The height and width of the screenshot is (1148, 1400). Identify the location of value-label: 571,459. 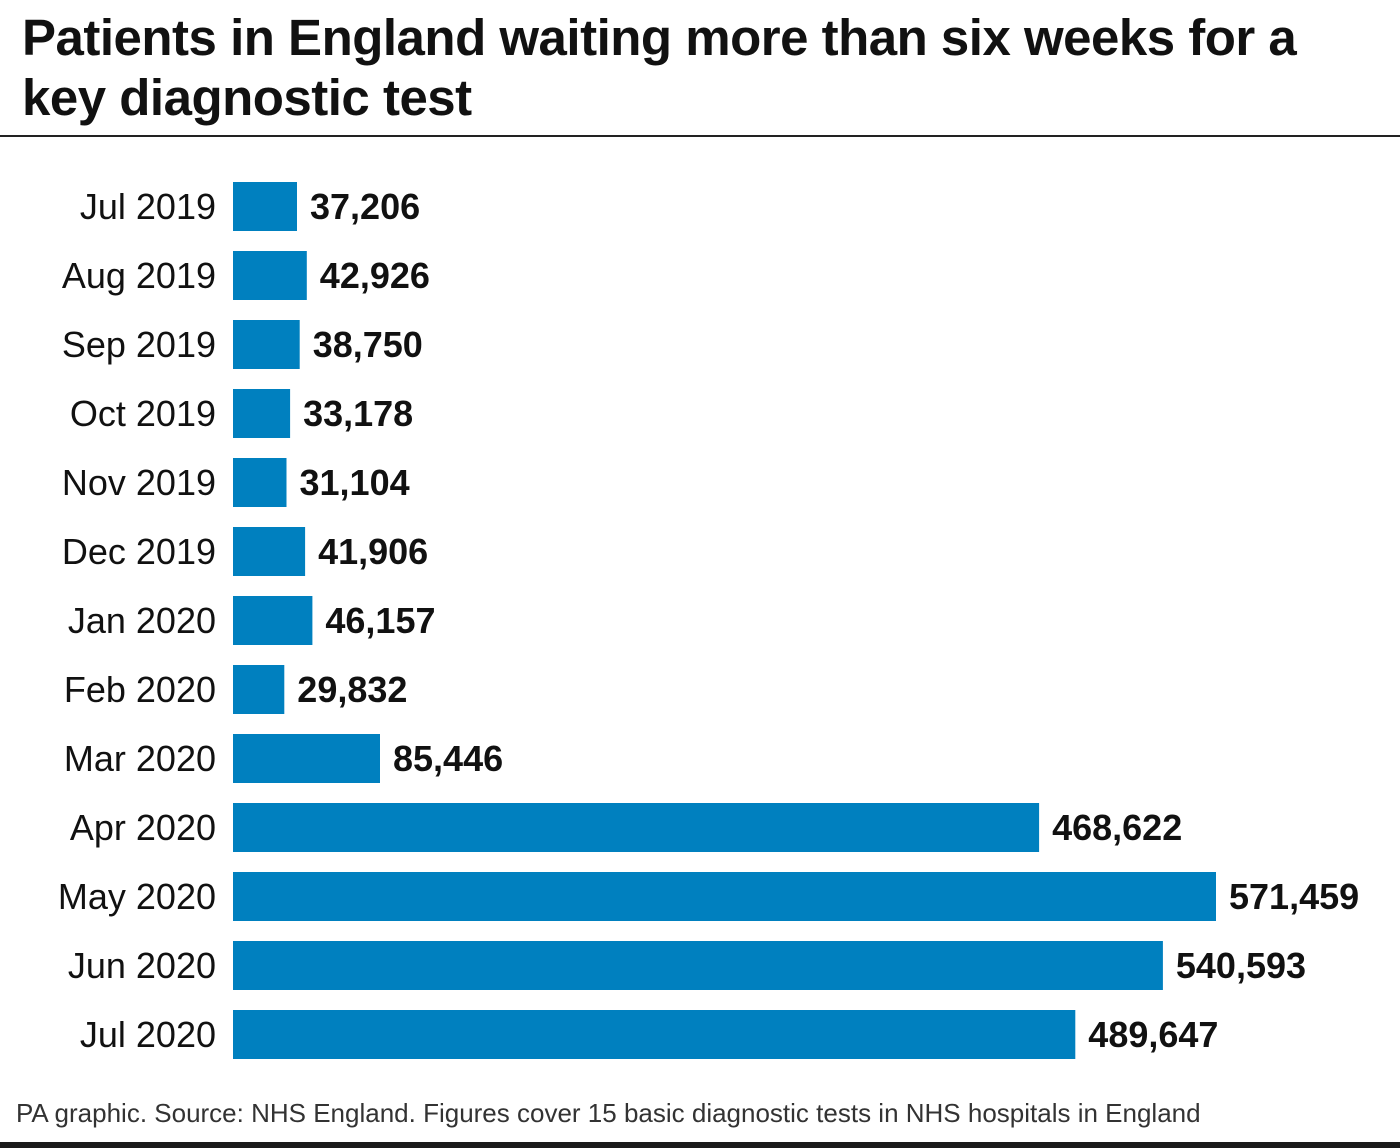
(1294, 896).